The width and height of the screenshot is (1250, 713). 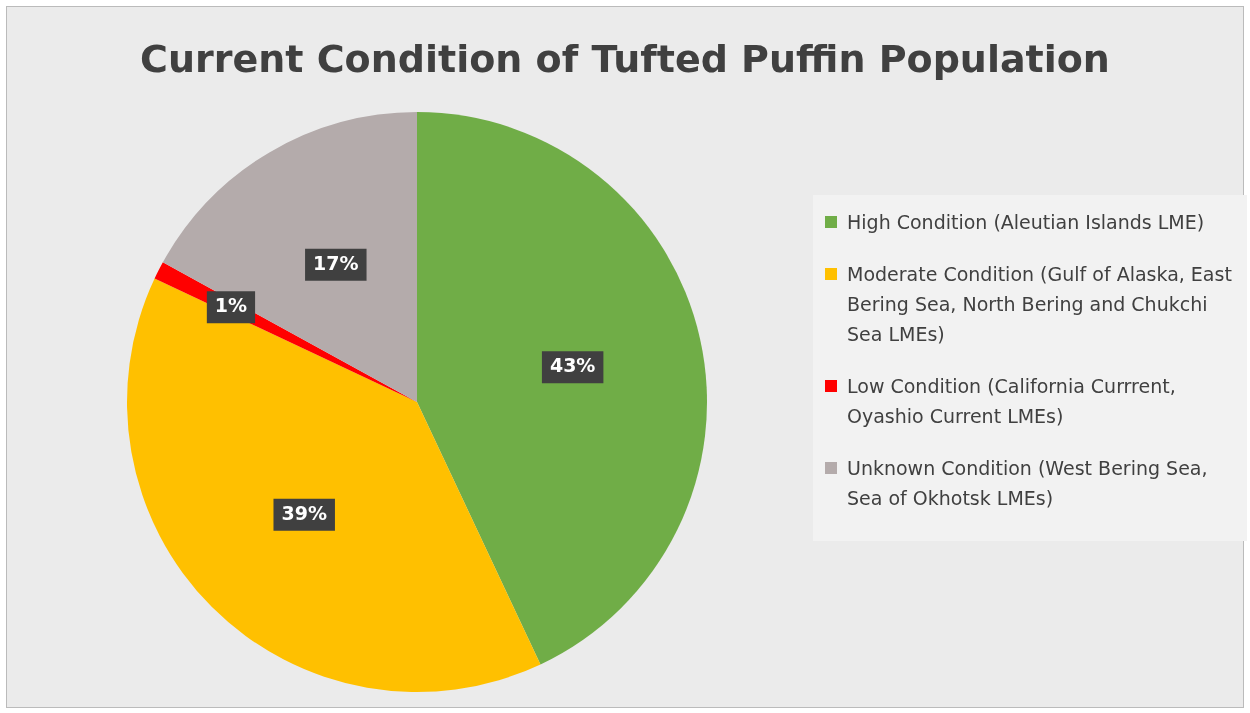 What do you see at coordinates (1026, 222) in the screenshot?
I see `legend-label: High Condition (Aleutian Islands LME)` at bounding box center [1026, 222].